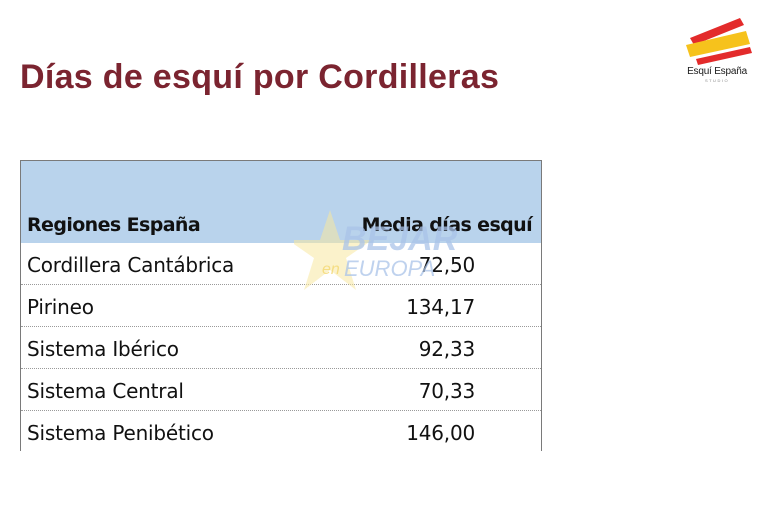 The height and width of the screenshot is (517, 767). What do you see at coordinates (281, 348) in the screenshot?
I see `table-row: Sistema Ibérico 92,33` at bounding box center [281, 348].